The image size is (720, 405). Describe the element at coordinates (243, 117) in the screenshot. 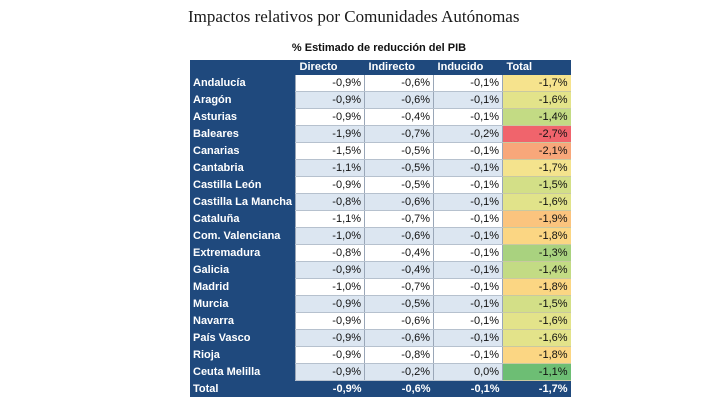

I see `region-name: Asturias` at that location.